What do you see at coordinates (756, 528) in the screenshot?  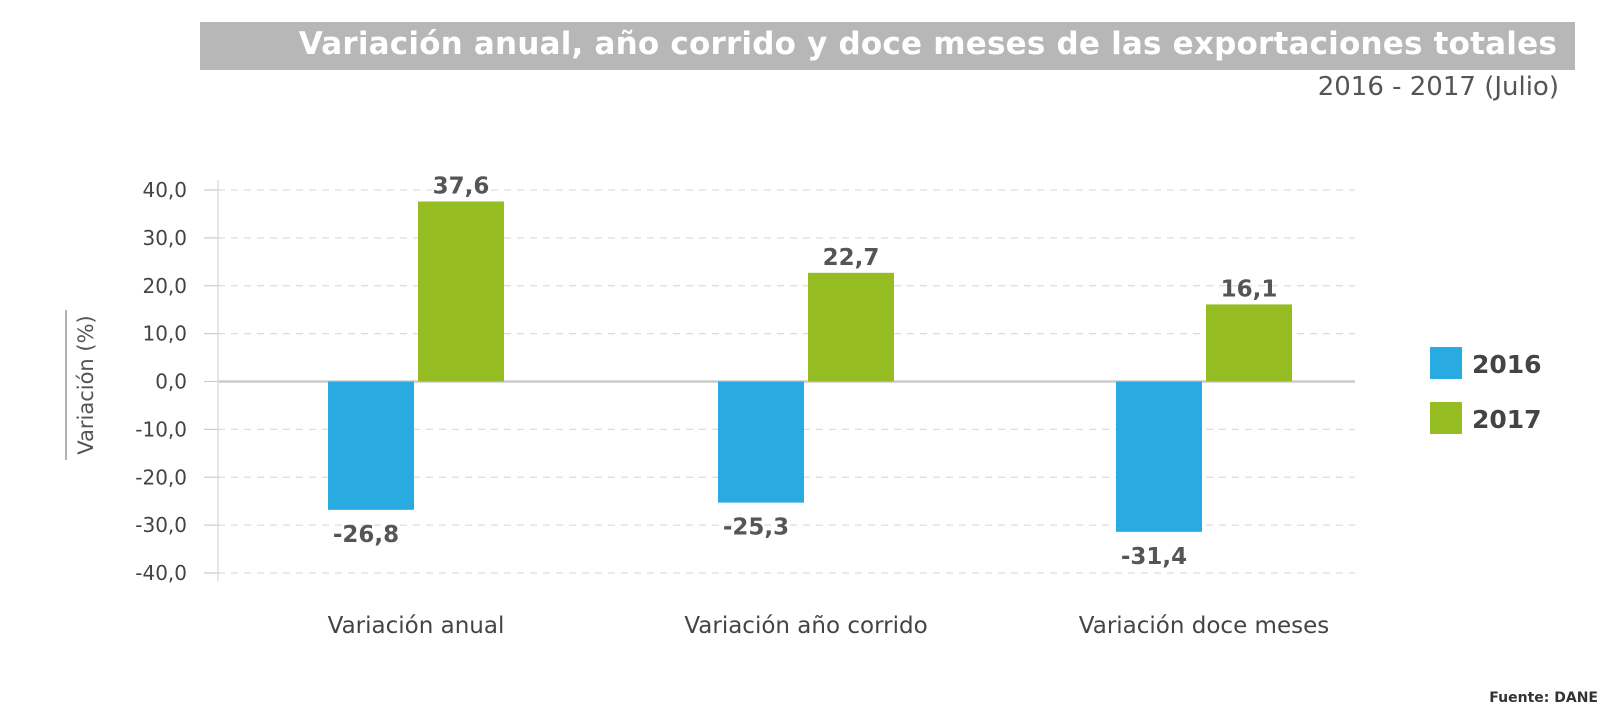 I see `data-label: -25,3` at bounding box center [756, 528].